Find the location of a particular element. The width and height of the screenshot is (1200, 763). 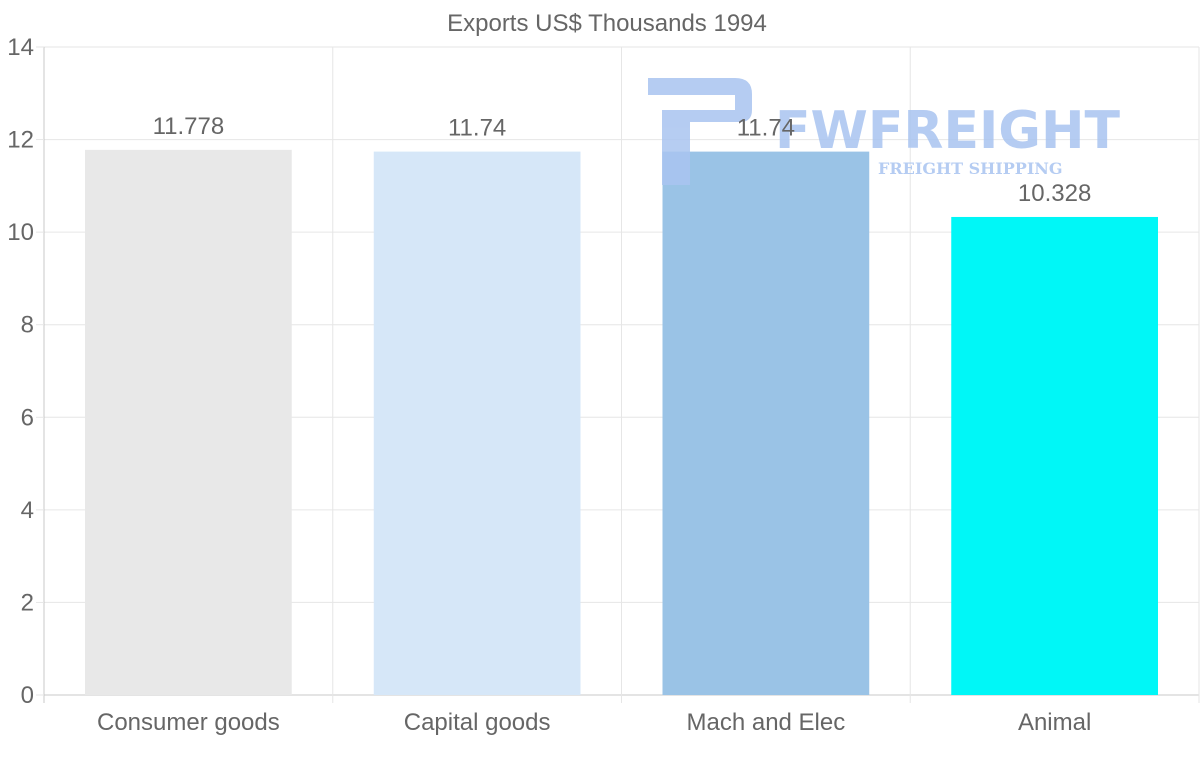

x-tick-label: Animal is located at coordinates (1054, 722).